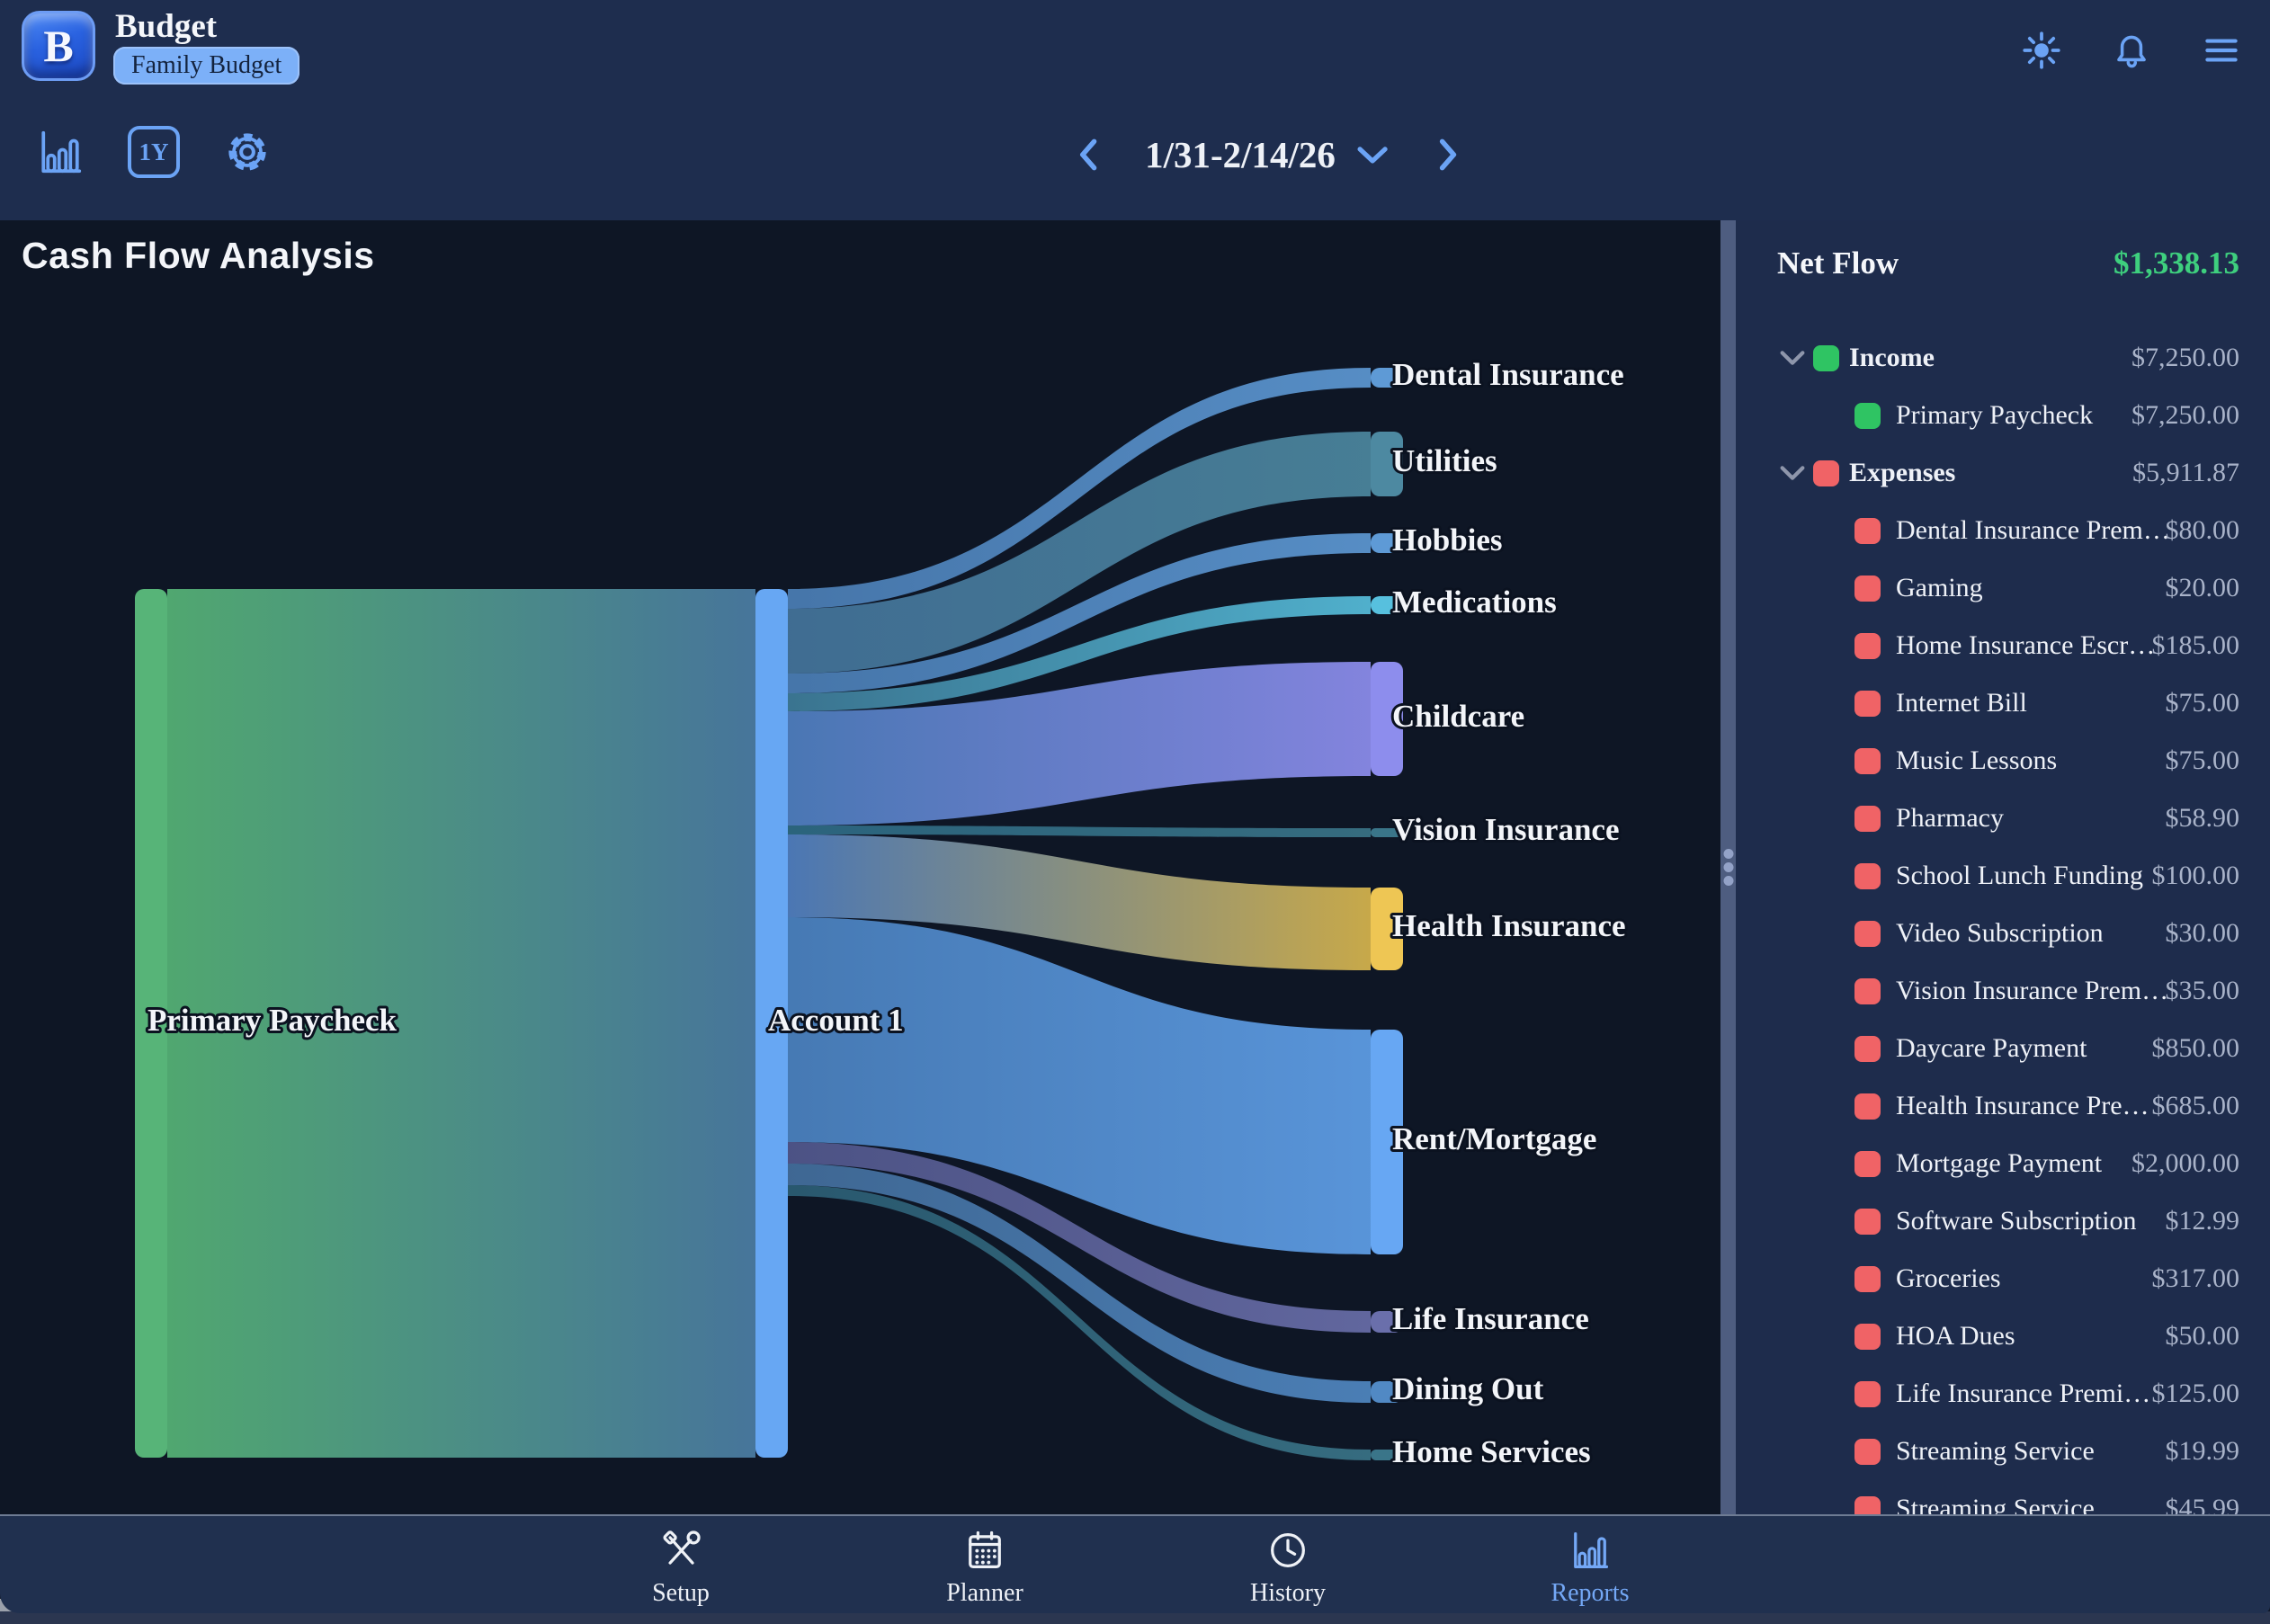 The image size is (2270, 1624). What do you see at coordinates (2202, 530) in the screenshot?
I see `item-amount: $80.00` at bounding box center [2202, 530].